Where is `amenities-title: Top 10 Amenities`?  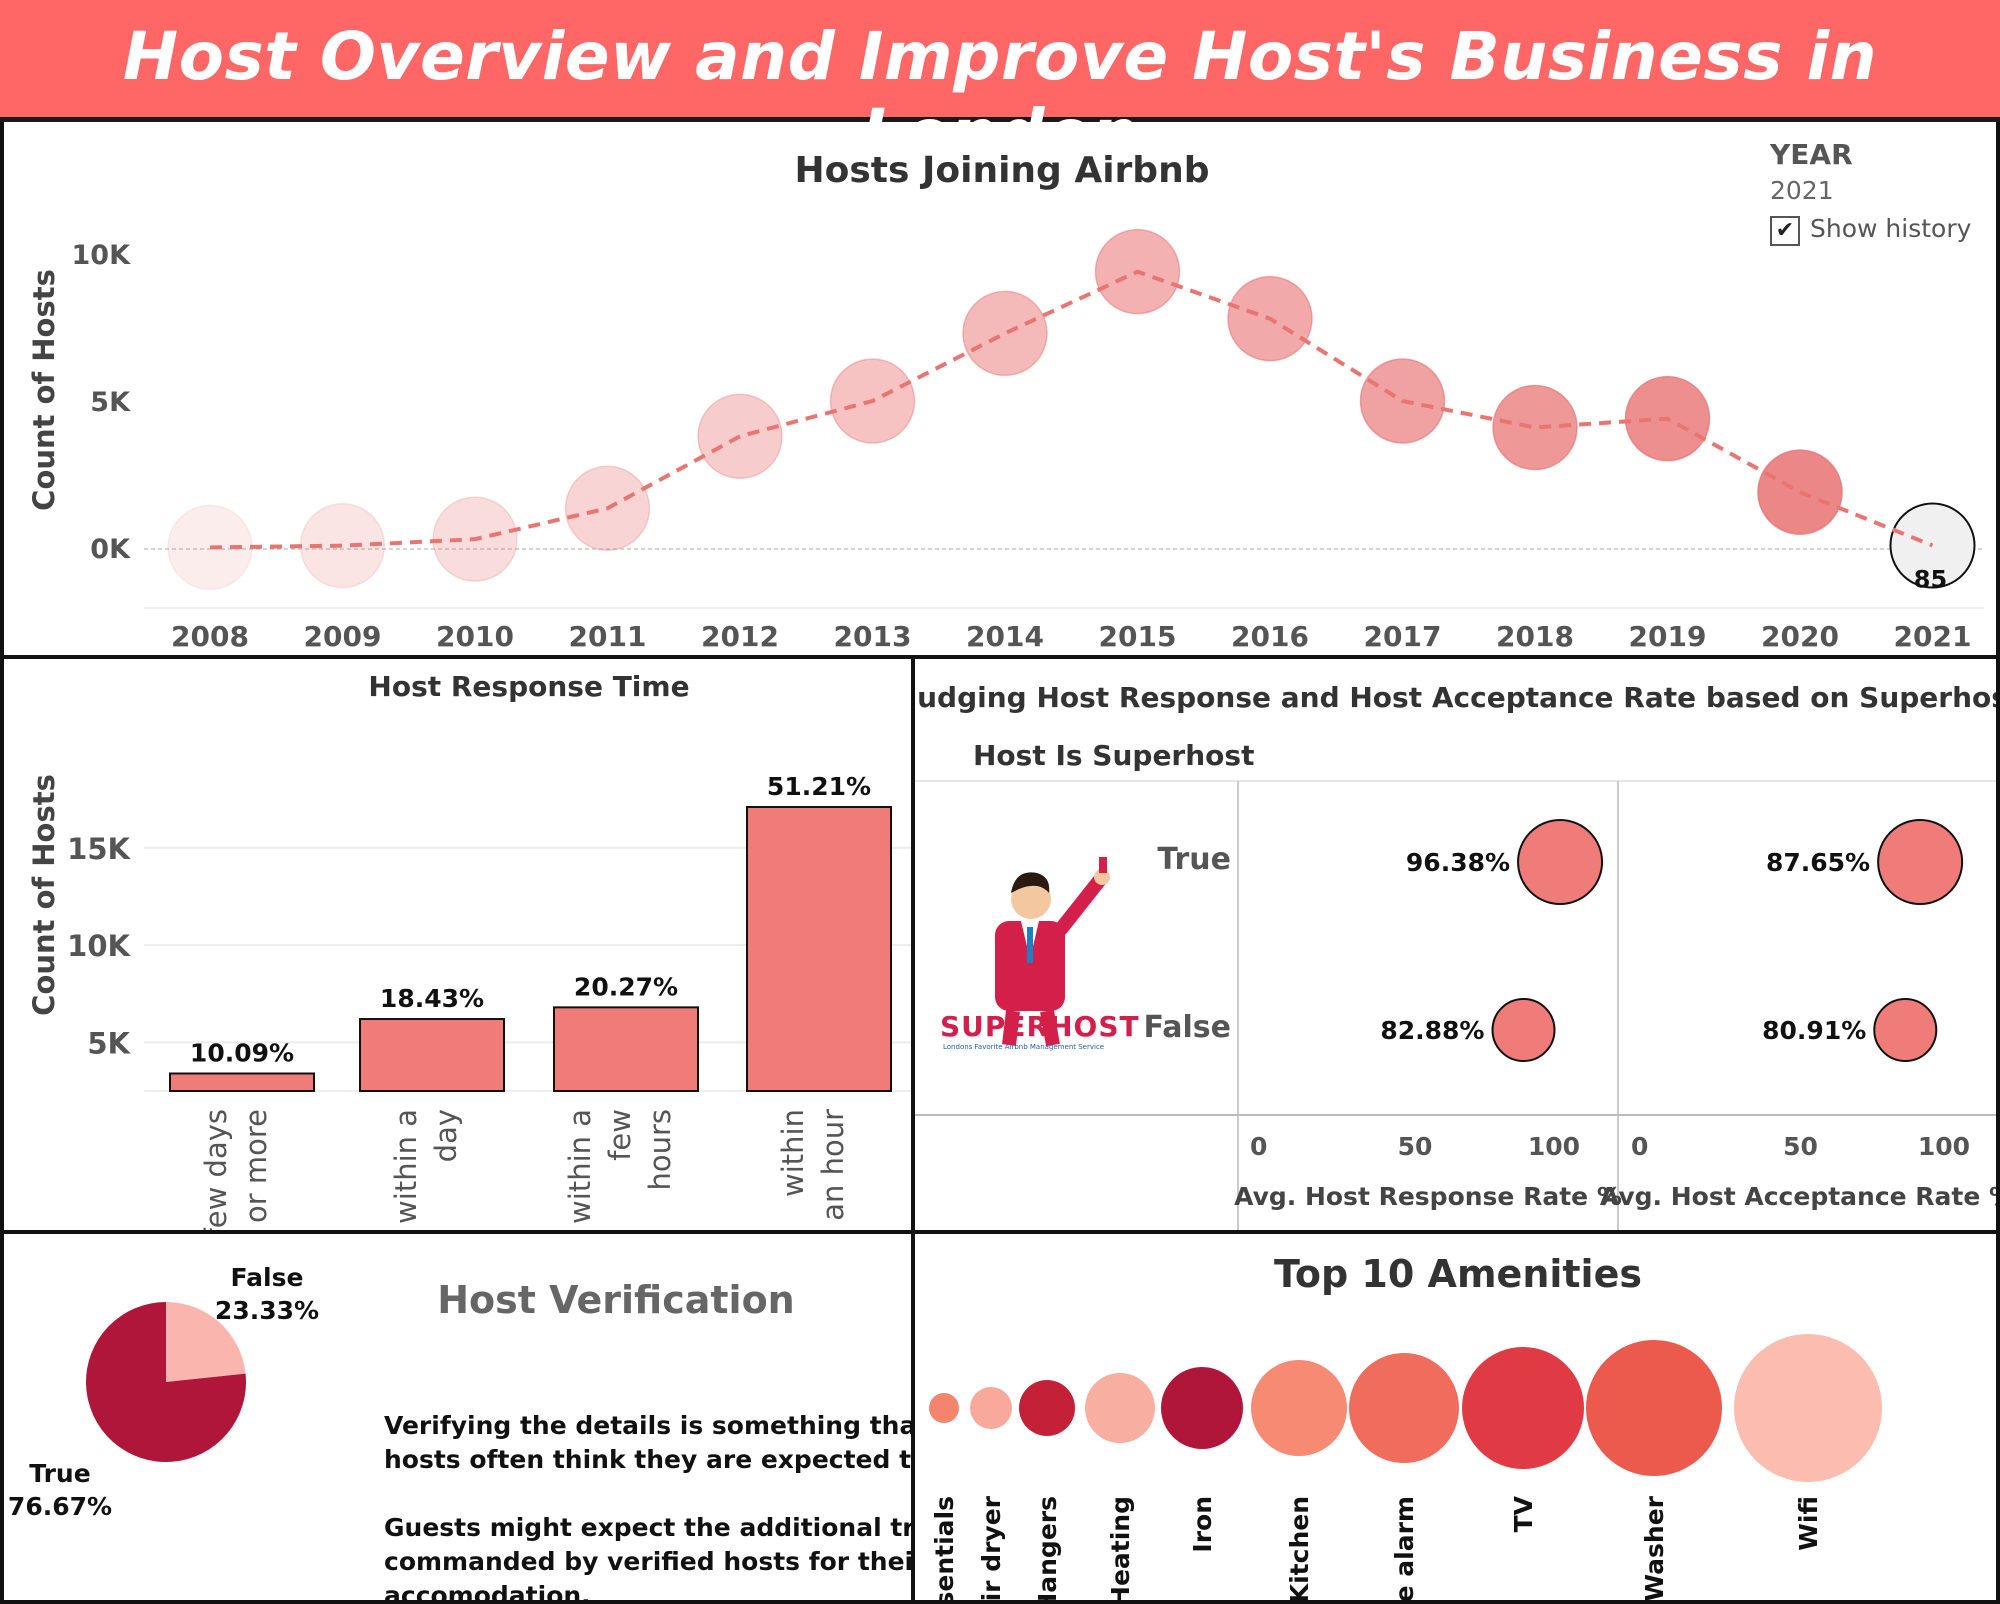
amenities-title: Top 10 Amenities is located at coordinates (1458, 1274).